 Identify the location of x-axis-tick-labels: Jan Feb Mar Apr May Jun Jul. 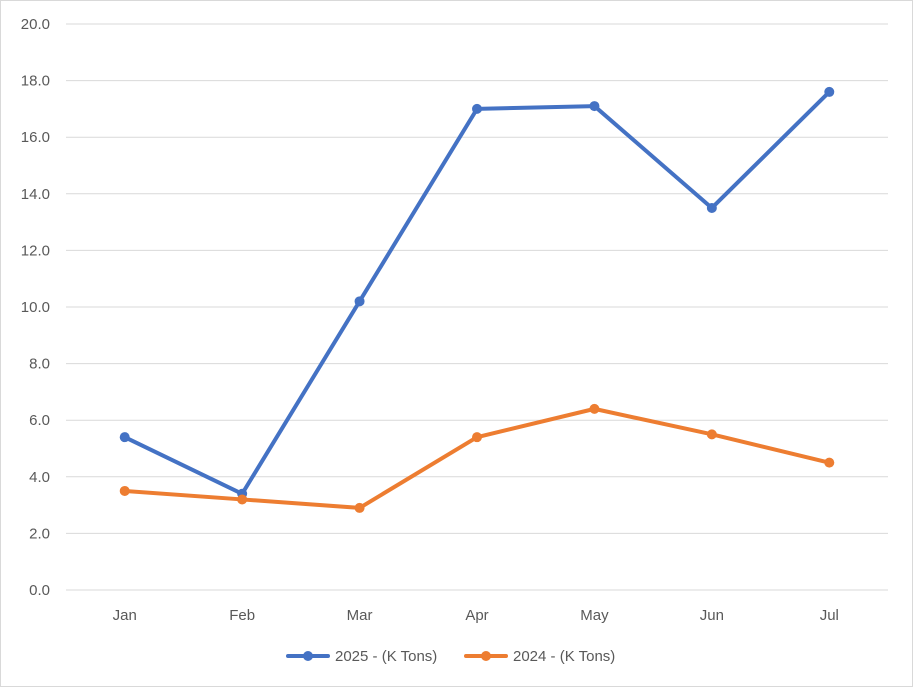
(476, 615).